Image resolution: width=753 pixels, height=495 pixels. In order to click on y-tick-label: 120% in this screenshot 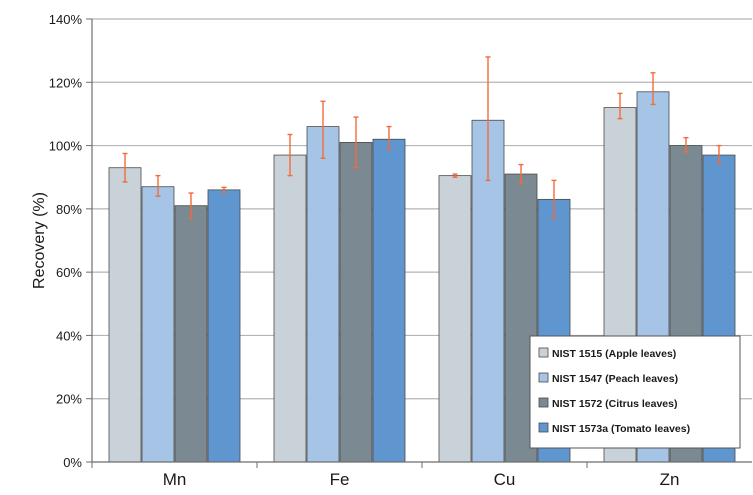, I will do `click(66, 82)`.